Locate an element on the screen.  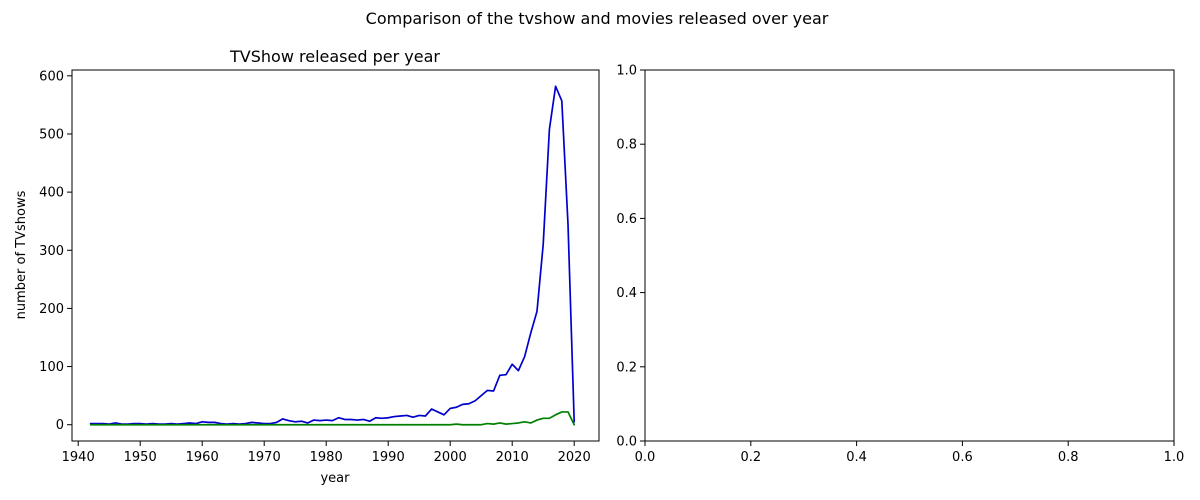
y-tick-label: 0.2 is located at coordinates (626, 367).